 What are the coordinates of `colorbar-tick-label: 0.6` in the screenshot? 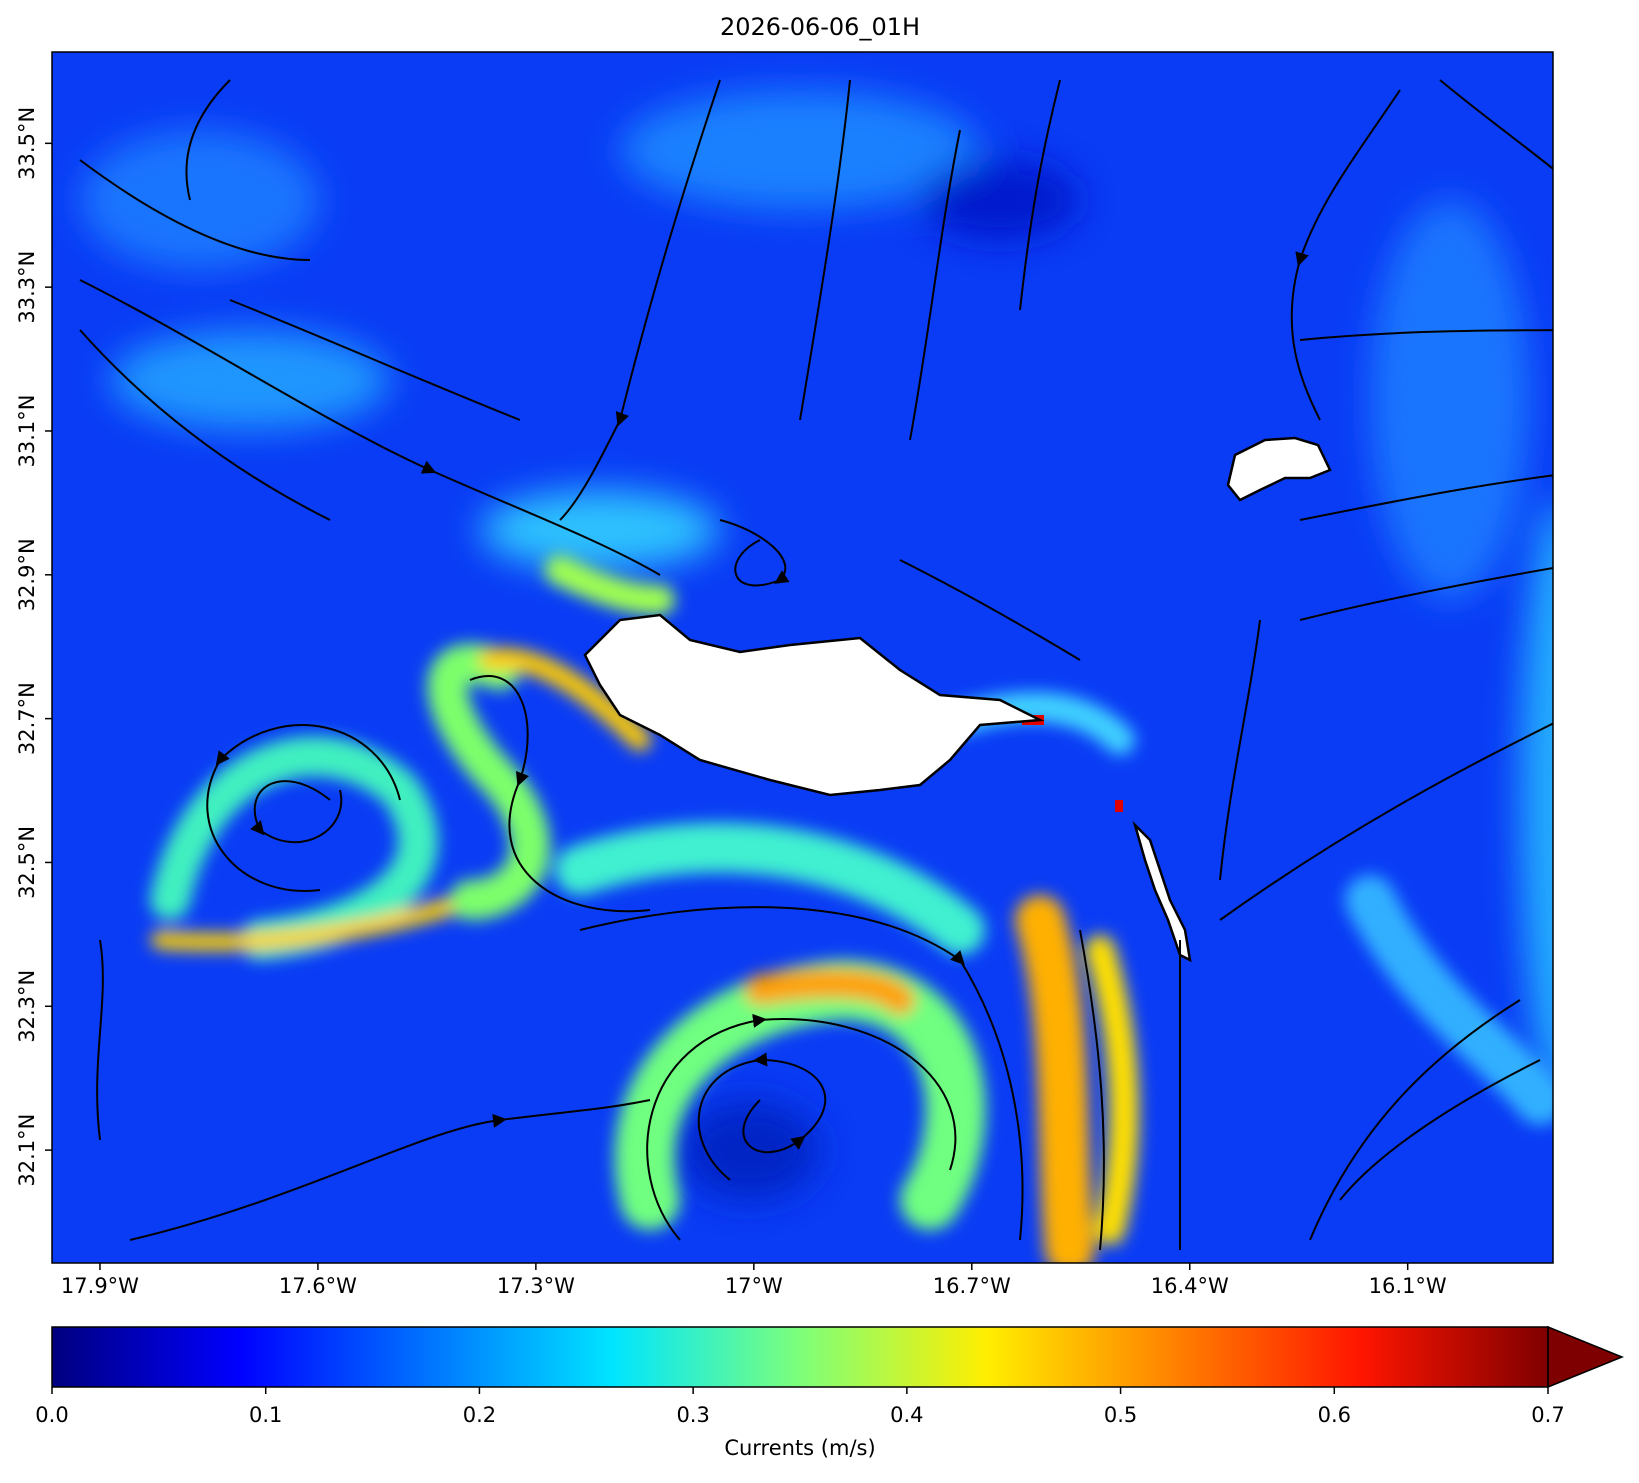 It's located at (1334, 1415).